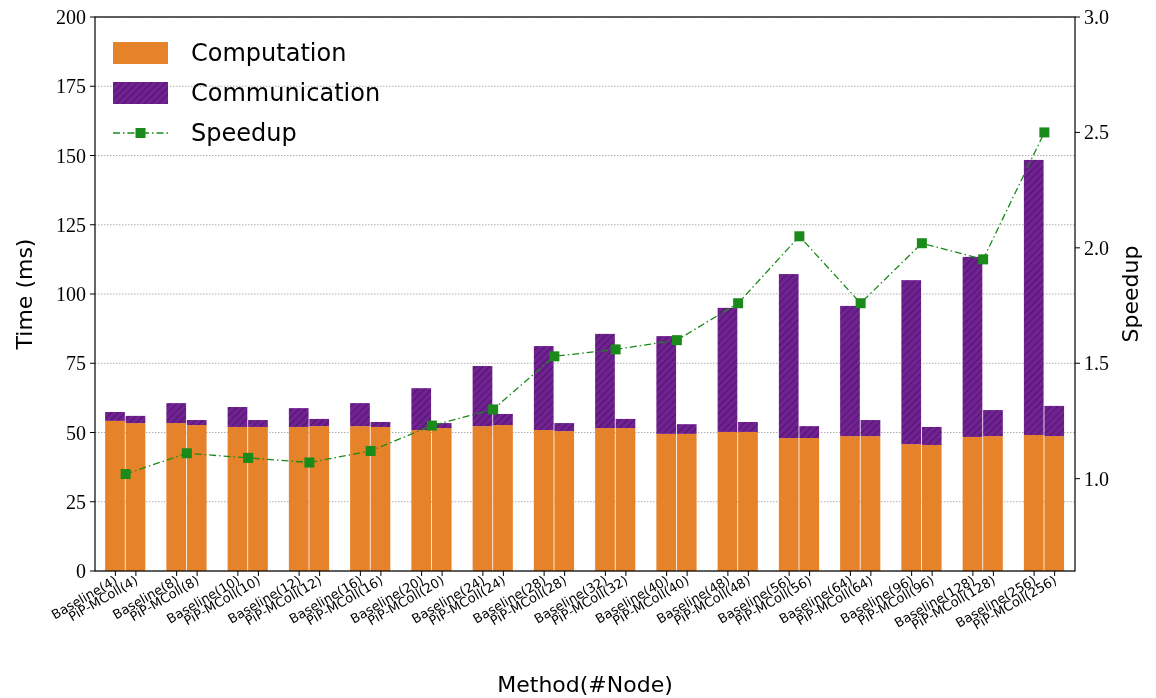 The width and height of the screenshot is (1156, 698). Describe the element at coordinates (244, 133) in the screenshot. I see `legend-label: Speedup` at that location.